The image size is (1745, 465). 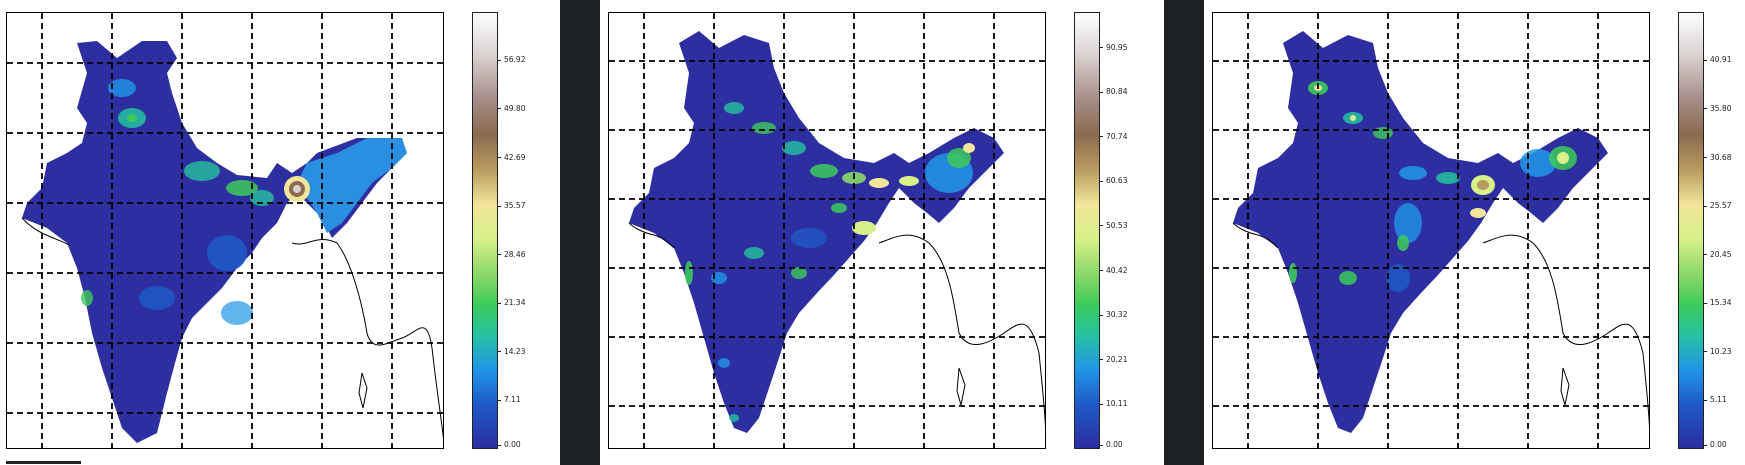 What do you see at coordinates (509, 400) in the screenshot?
I see `colorbar-tick-label: 7.11` at bounding box center [509, 400].